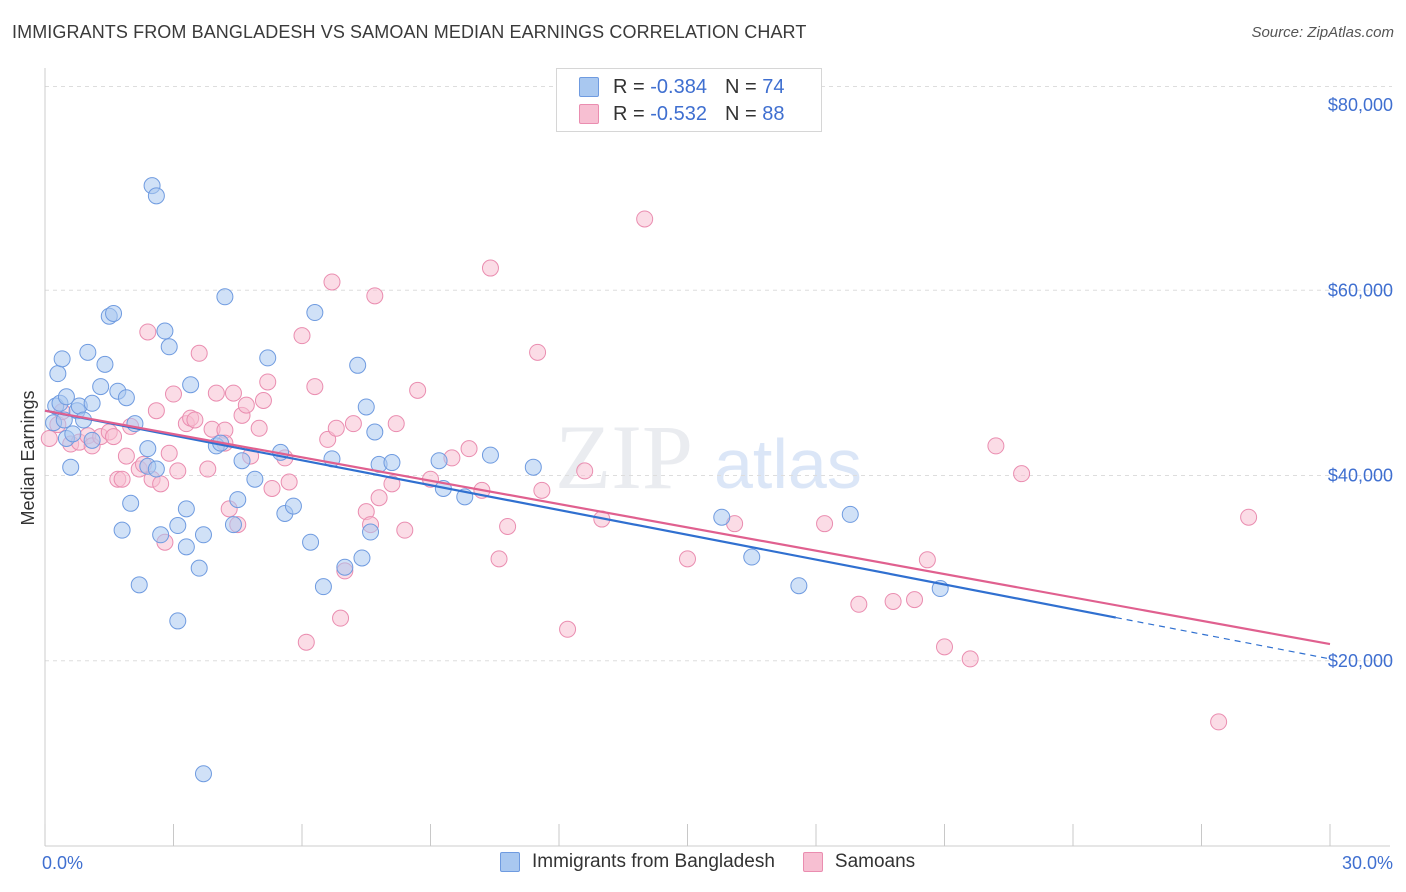 The height and width of the screenshot is (892, 1406). I want to click on y-tick-label: $80,000, so click(1360, 105).